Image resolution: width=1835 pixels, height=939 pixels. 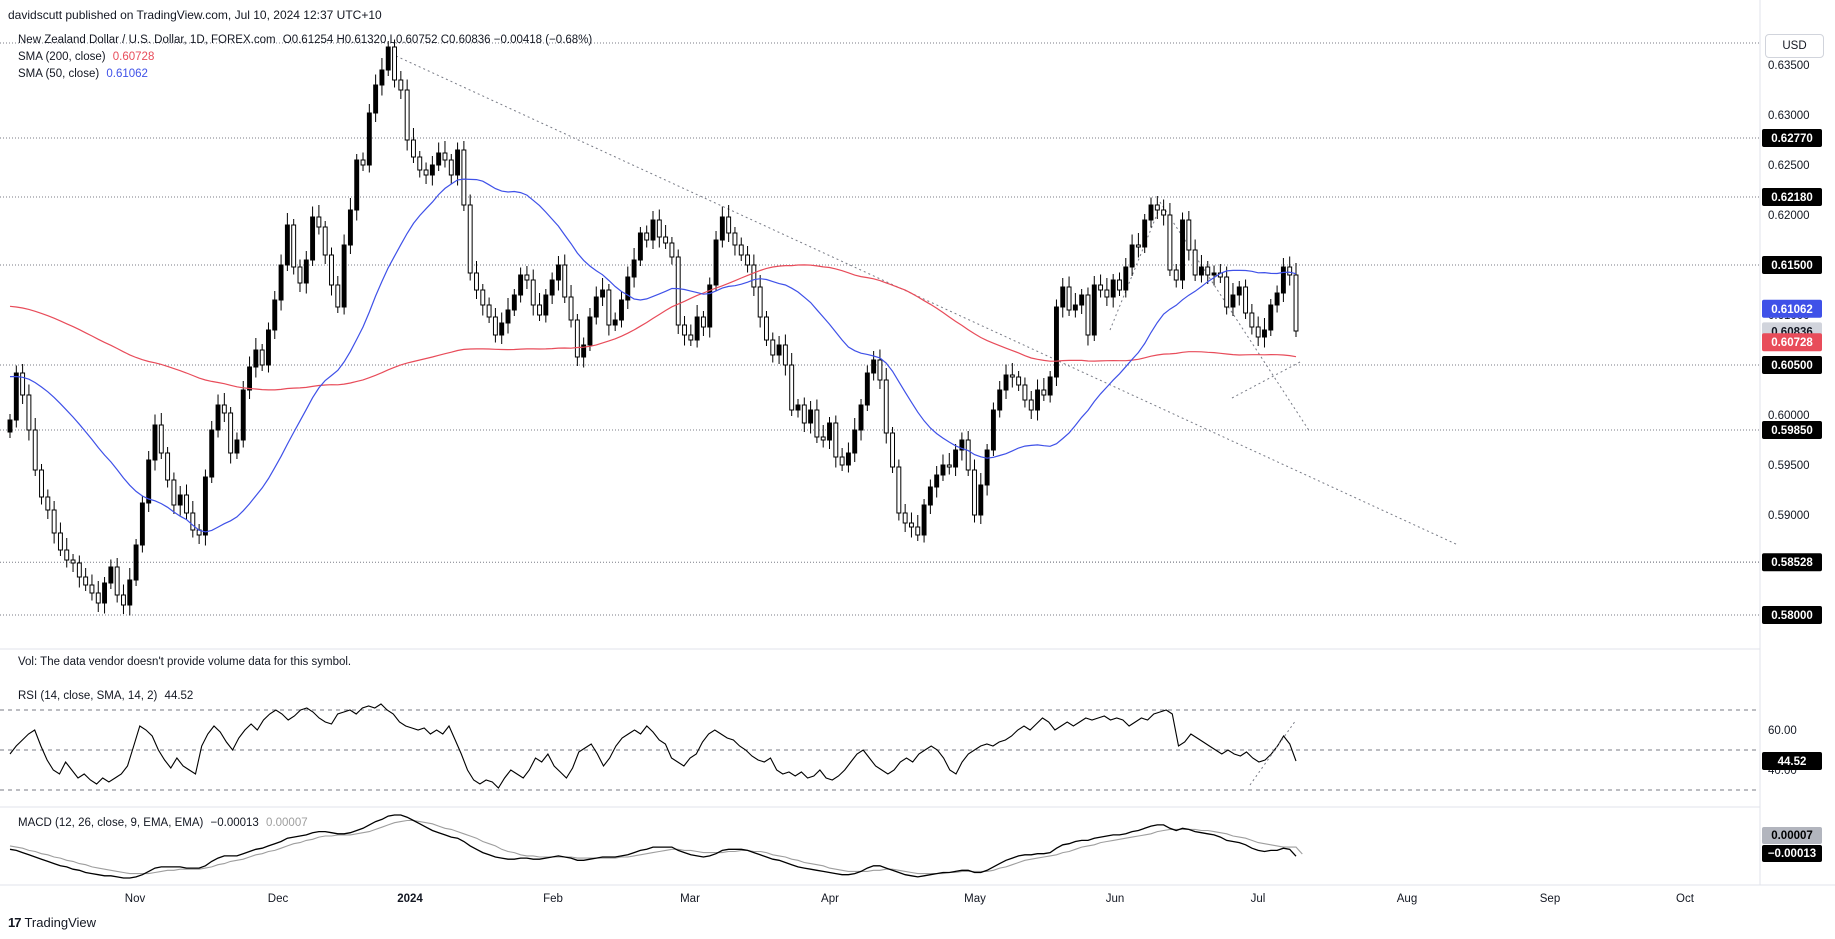 I want to click on sma50-value: 0.61062, so click(x=127, y=74).